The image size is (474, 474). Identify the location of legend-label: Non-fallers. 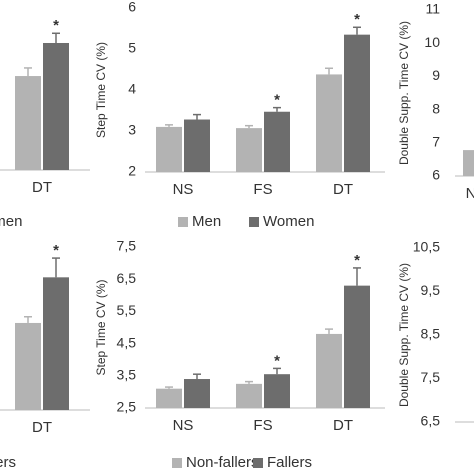
(222, 462).